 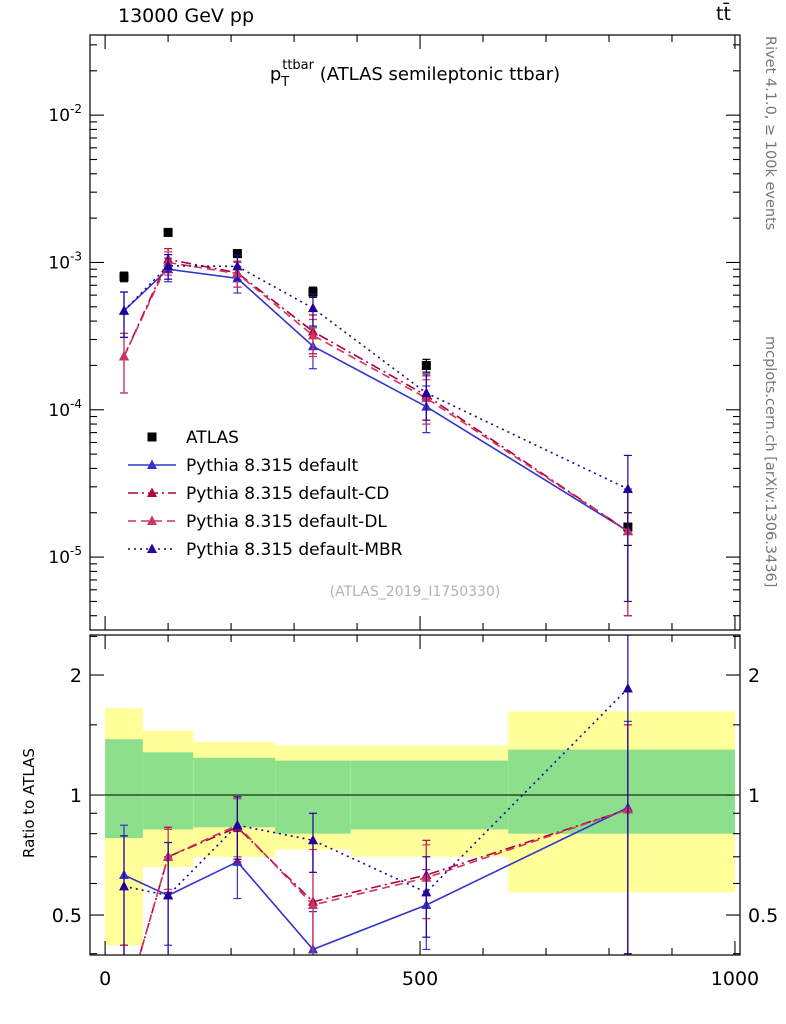 What do you see at coordinates (415, 74) in the screenshot?
I see `plot-title: pTttbar (ATLAS semileptonic ttbar)` at bounding box center [415, 74].